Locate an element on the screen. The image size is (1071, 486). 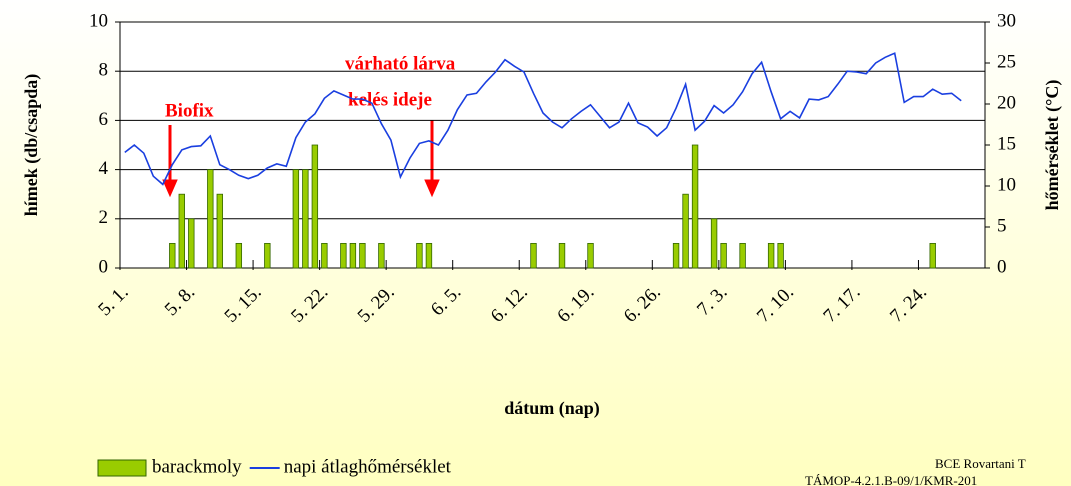
legend-label: napi átlaghőmérséklet is located at coordinates (368, 466).